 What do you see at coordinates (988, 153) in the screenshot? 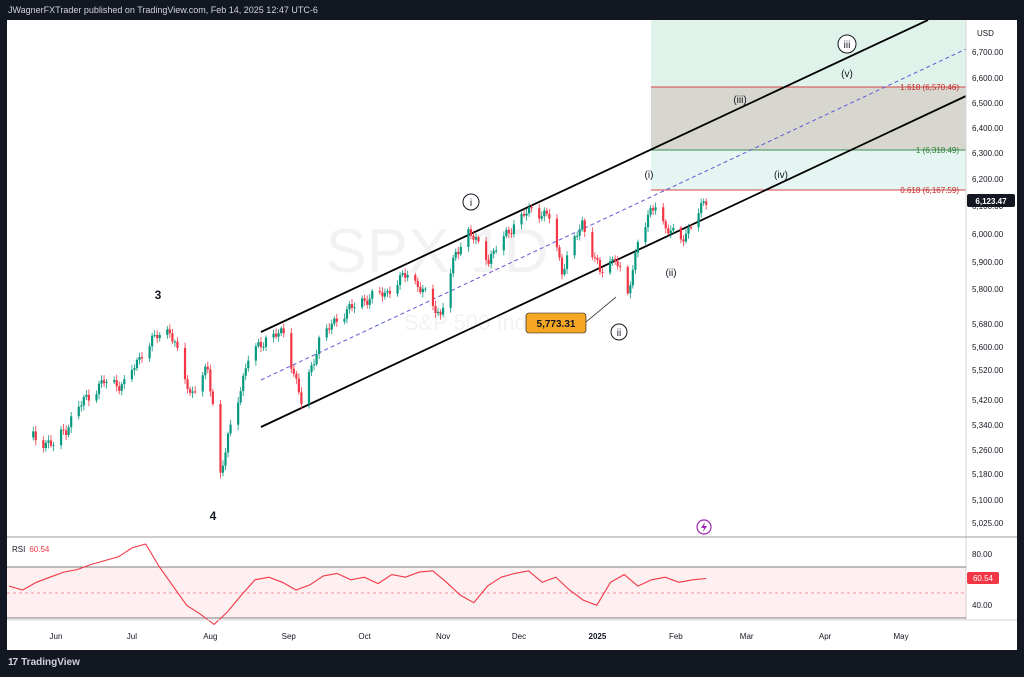
I see `price-tick-label: 6,300.00` at bounding box center [988, 153].